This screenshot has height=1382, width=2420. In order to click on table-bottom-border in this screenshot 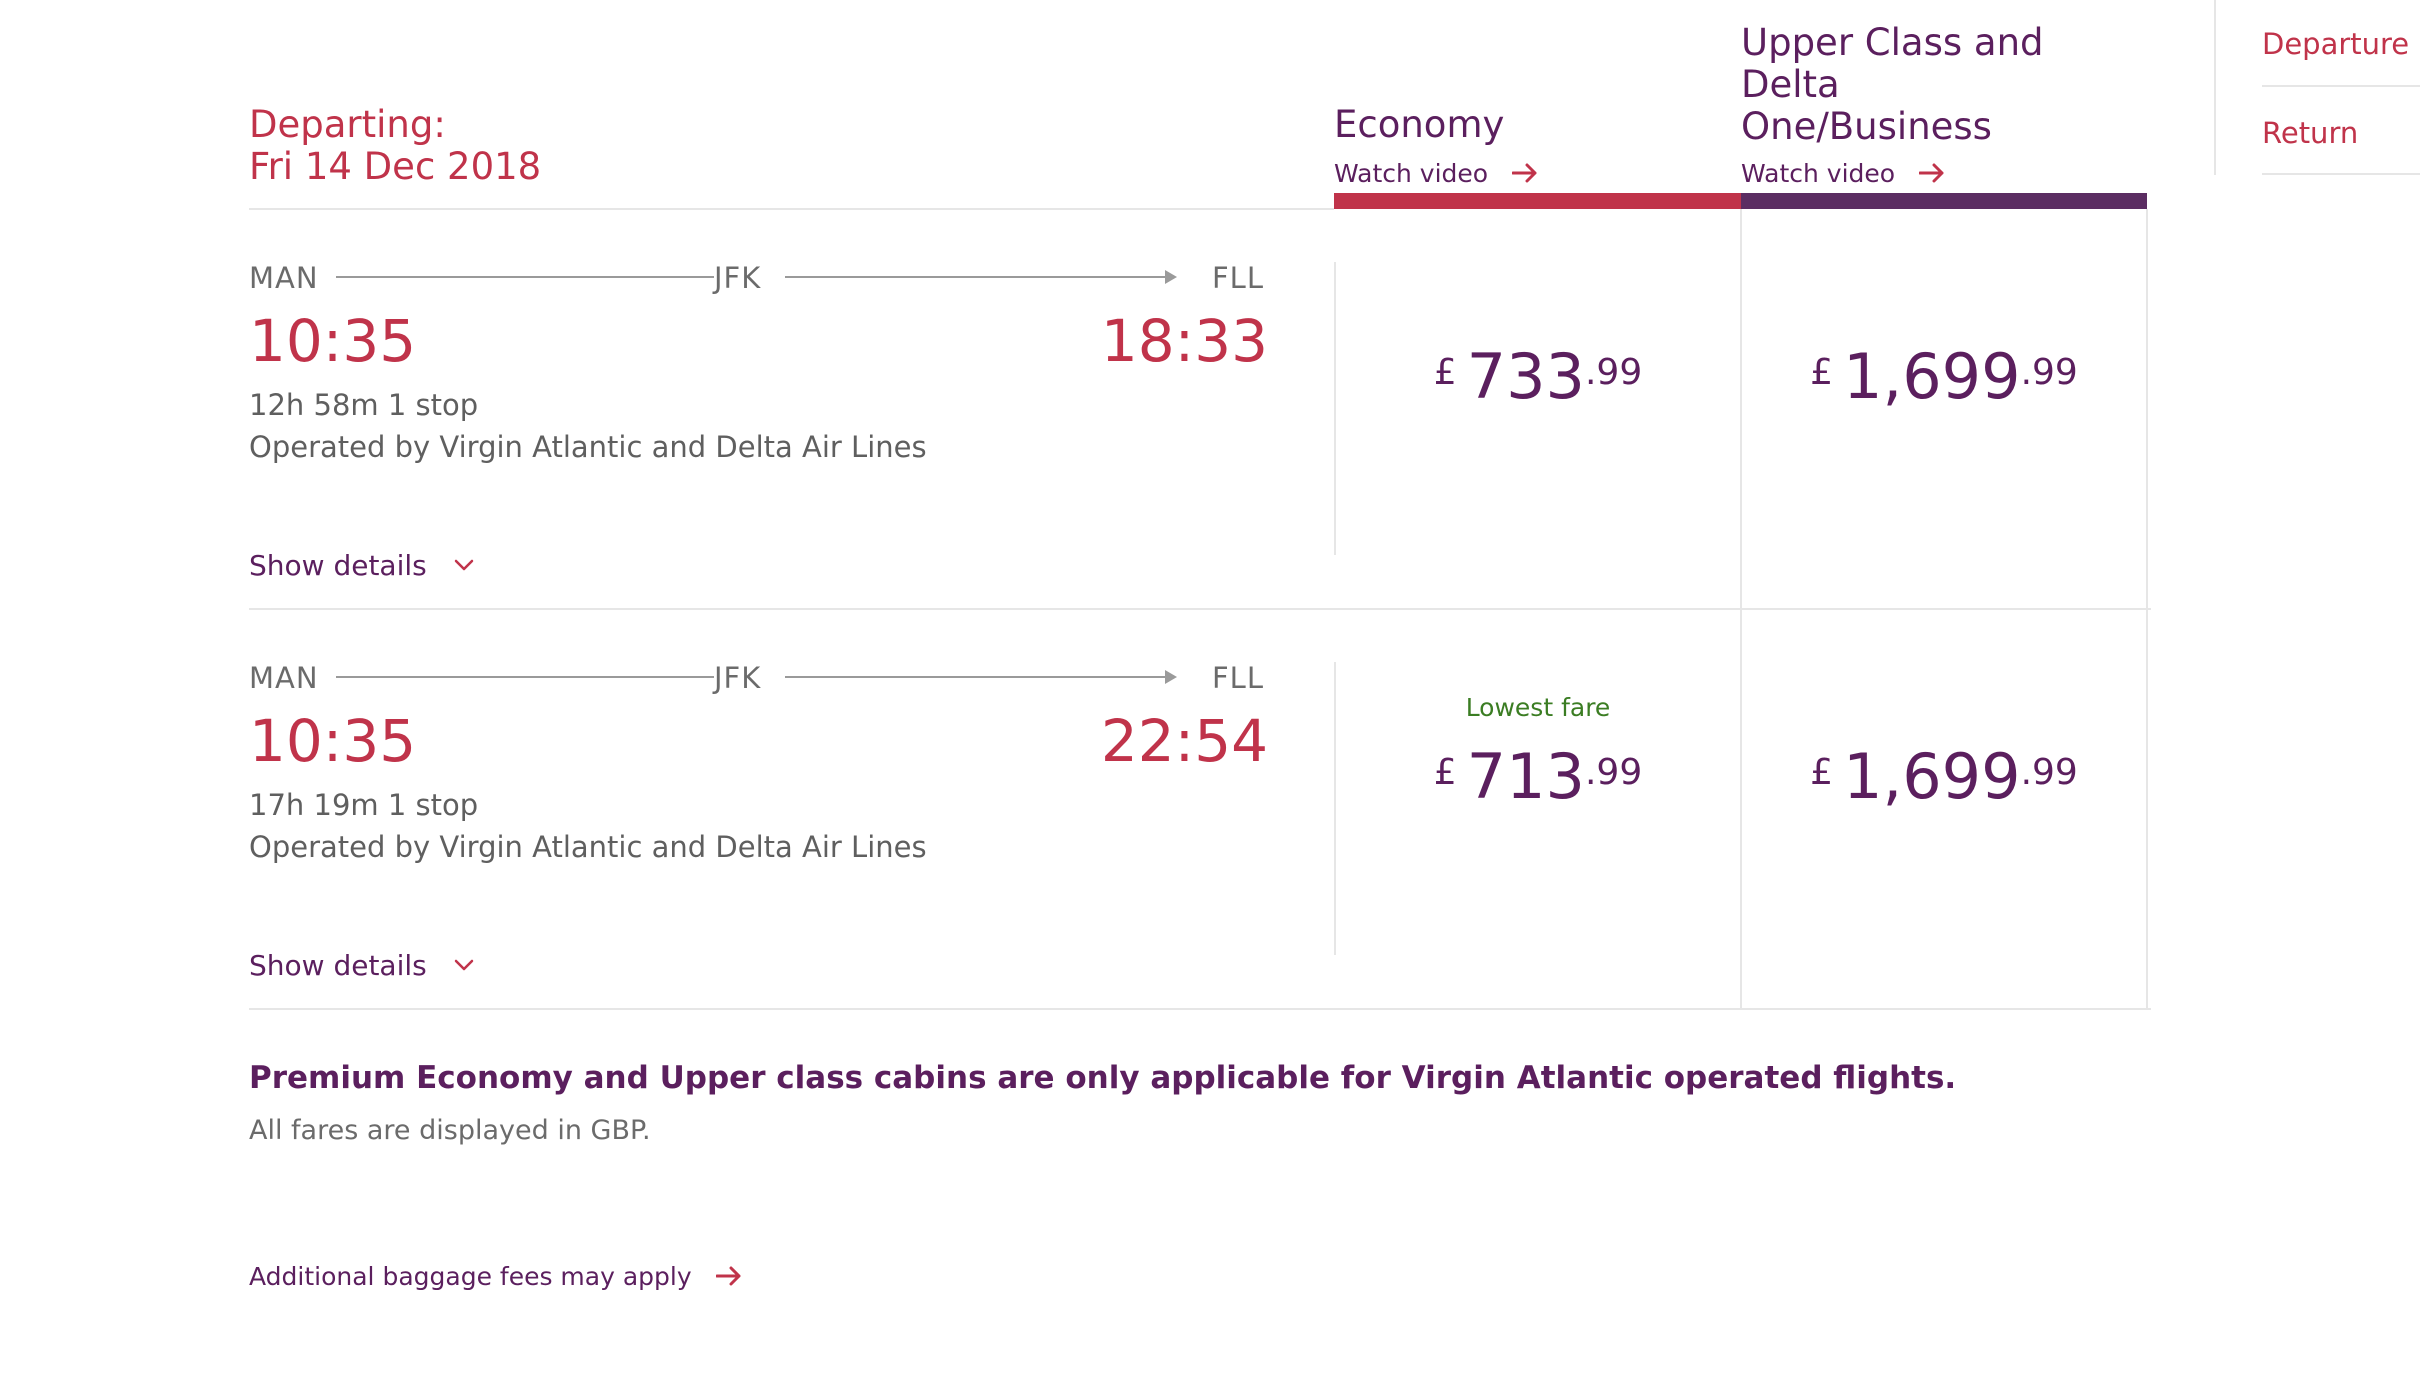, I will do `click(1200, 1009)`.